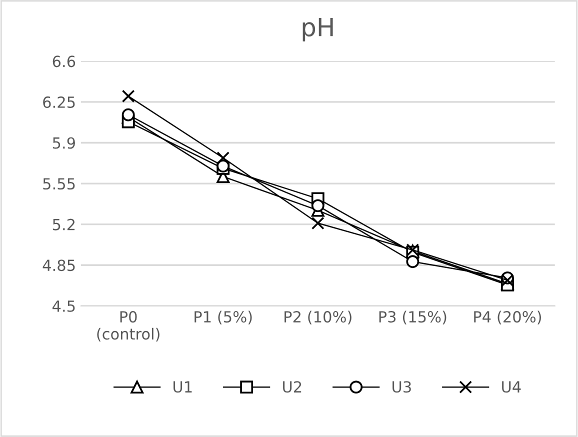 The height and width of the screenshot is (437, 578). Describe the element at coordinates (508, 317) in the screenshot. I see `x-tick-label: P4 (20%)` at that location.